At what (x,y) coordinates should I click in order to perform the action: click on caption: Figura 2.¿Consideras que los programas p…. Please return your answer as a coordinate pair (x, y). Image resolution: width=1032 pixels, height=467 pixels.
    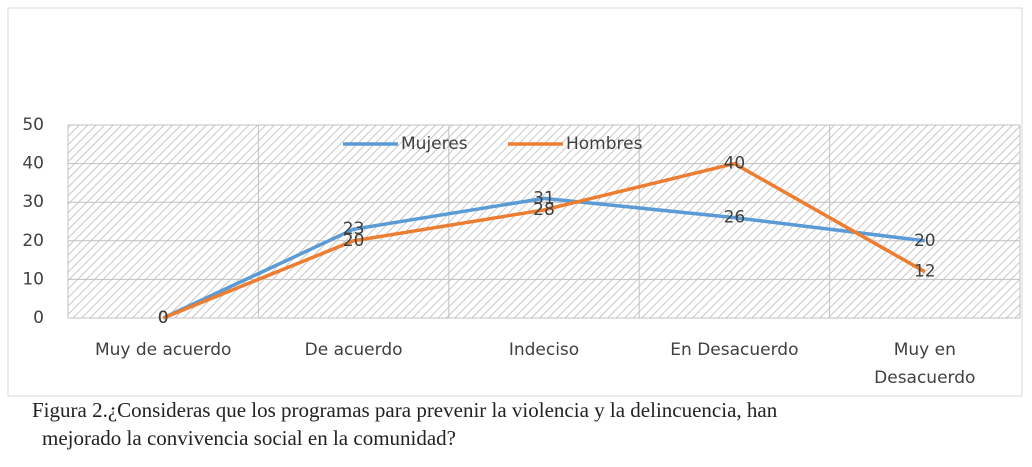
    Looking at the image, I should click on (405, 424).